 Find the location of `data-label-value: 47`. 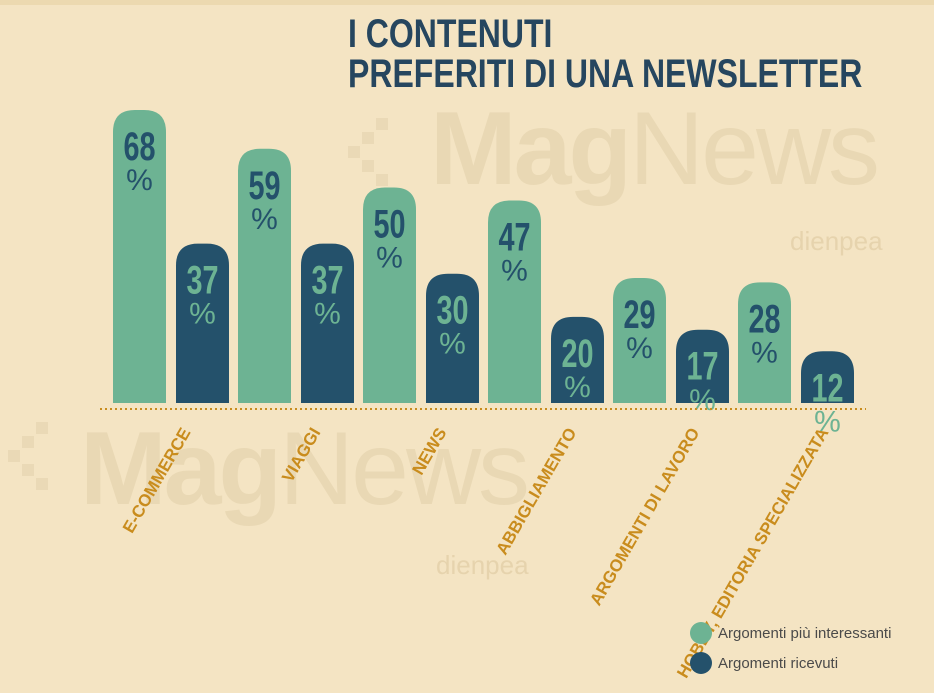

data-label-value: 47 is located at coordinates (514, 237).